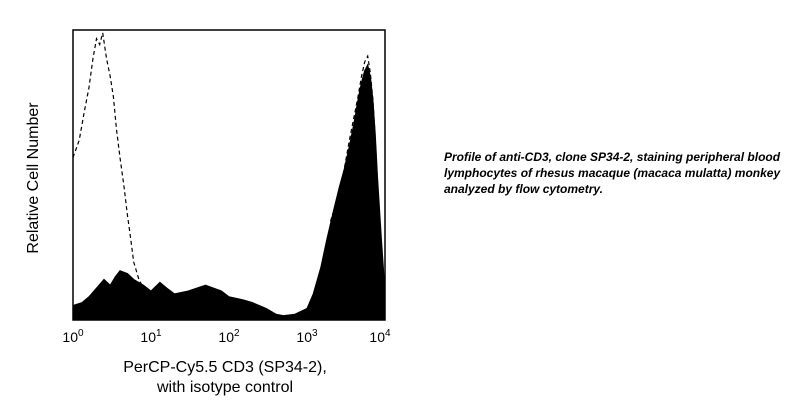 Image resolution: width=794 pixels, height=414 pixels. Describe the element at coordinates (380, 336) in the screenshot. I see `x-tick-label-4: 10⁴` at that location.